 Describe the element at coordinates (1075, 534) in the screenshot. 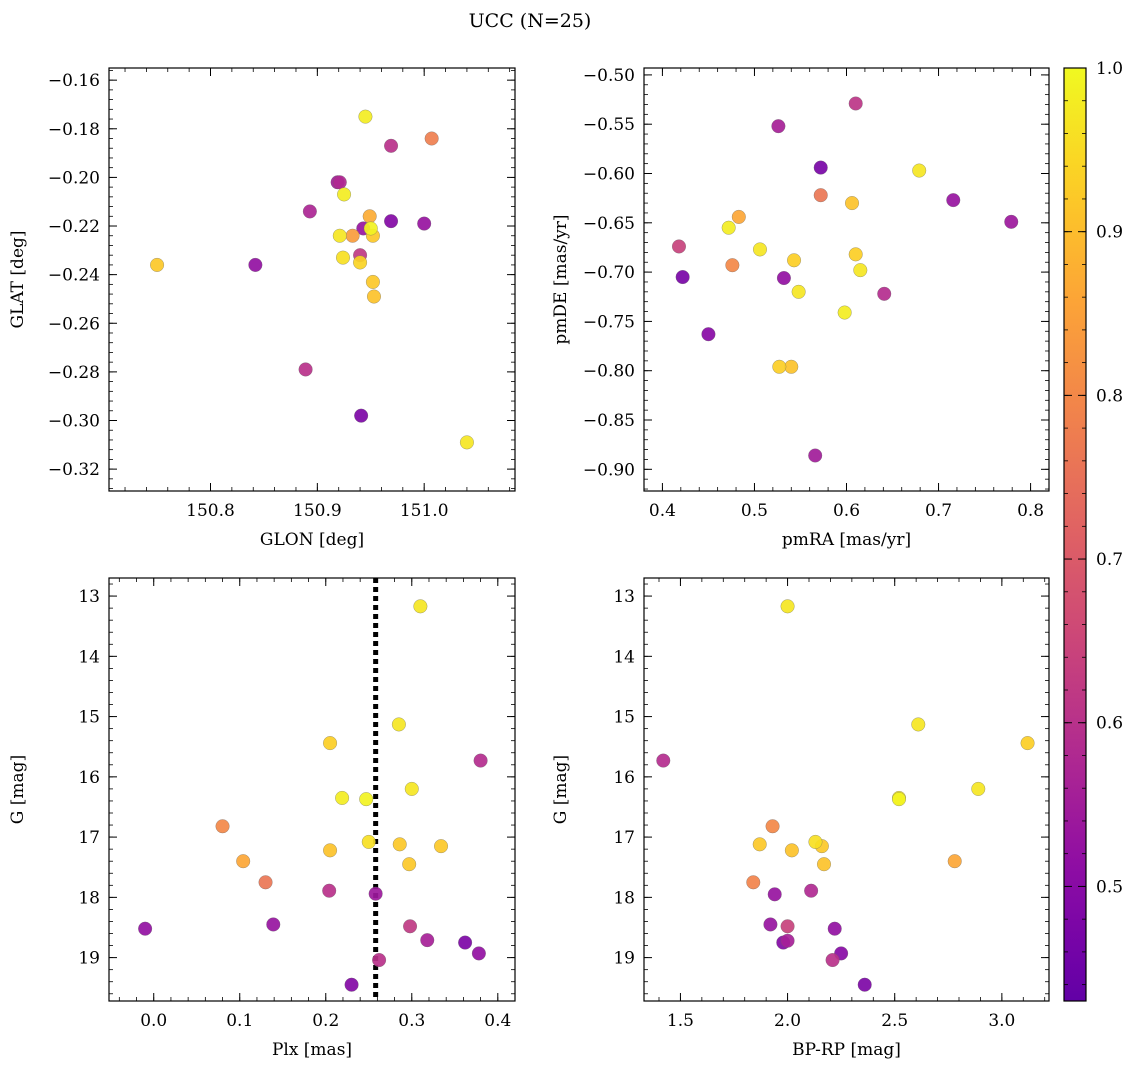

I see `colorbar-frame` at that location.